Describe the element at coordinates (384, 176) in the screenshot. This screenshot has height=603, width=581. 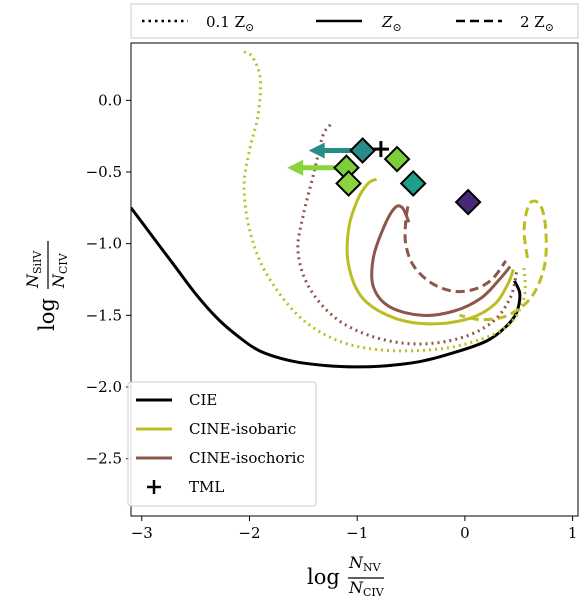
I see `observation-markers` at that location.